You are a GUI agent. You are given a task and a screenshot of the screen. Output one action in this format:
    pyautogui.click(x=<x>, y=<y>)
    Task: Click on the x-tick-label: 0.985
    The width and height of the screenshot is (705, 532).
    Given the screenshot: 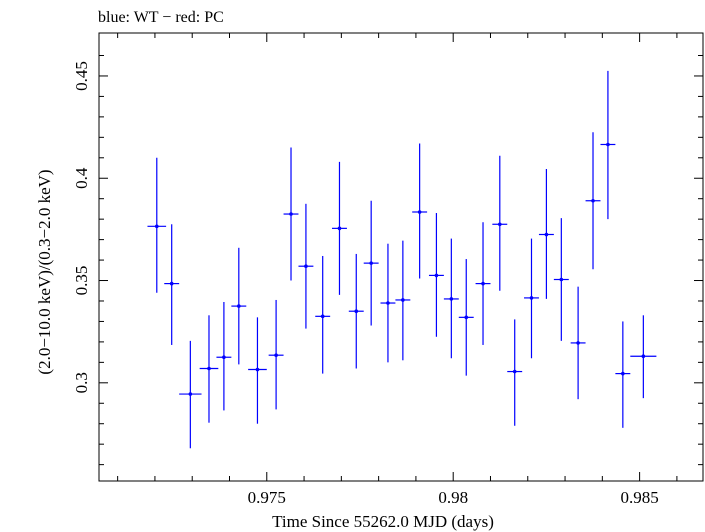 What is the action you would take?
    pyautogui.click(x=639, y=497)
    